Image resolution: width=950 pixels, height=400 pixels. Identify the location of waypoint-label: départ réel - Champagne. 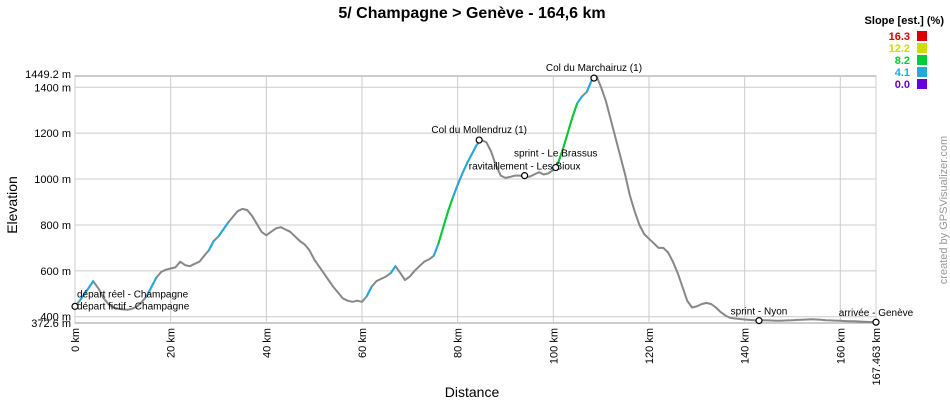
(133, 294).